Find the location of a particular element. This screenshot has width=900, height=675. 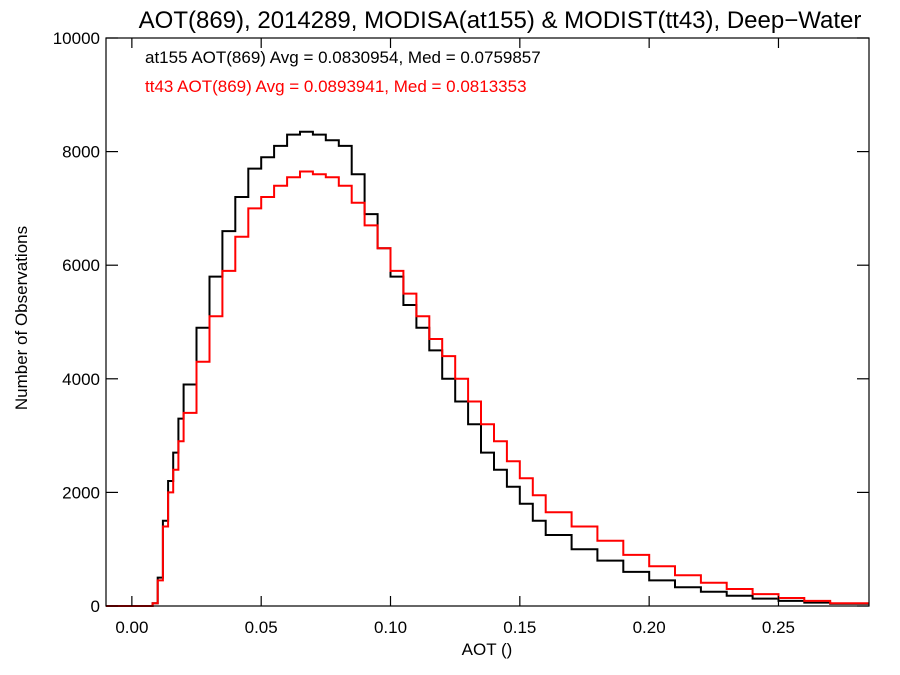

y-tick-label: 0 is located at coordinates (95, 606).